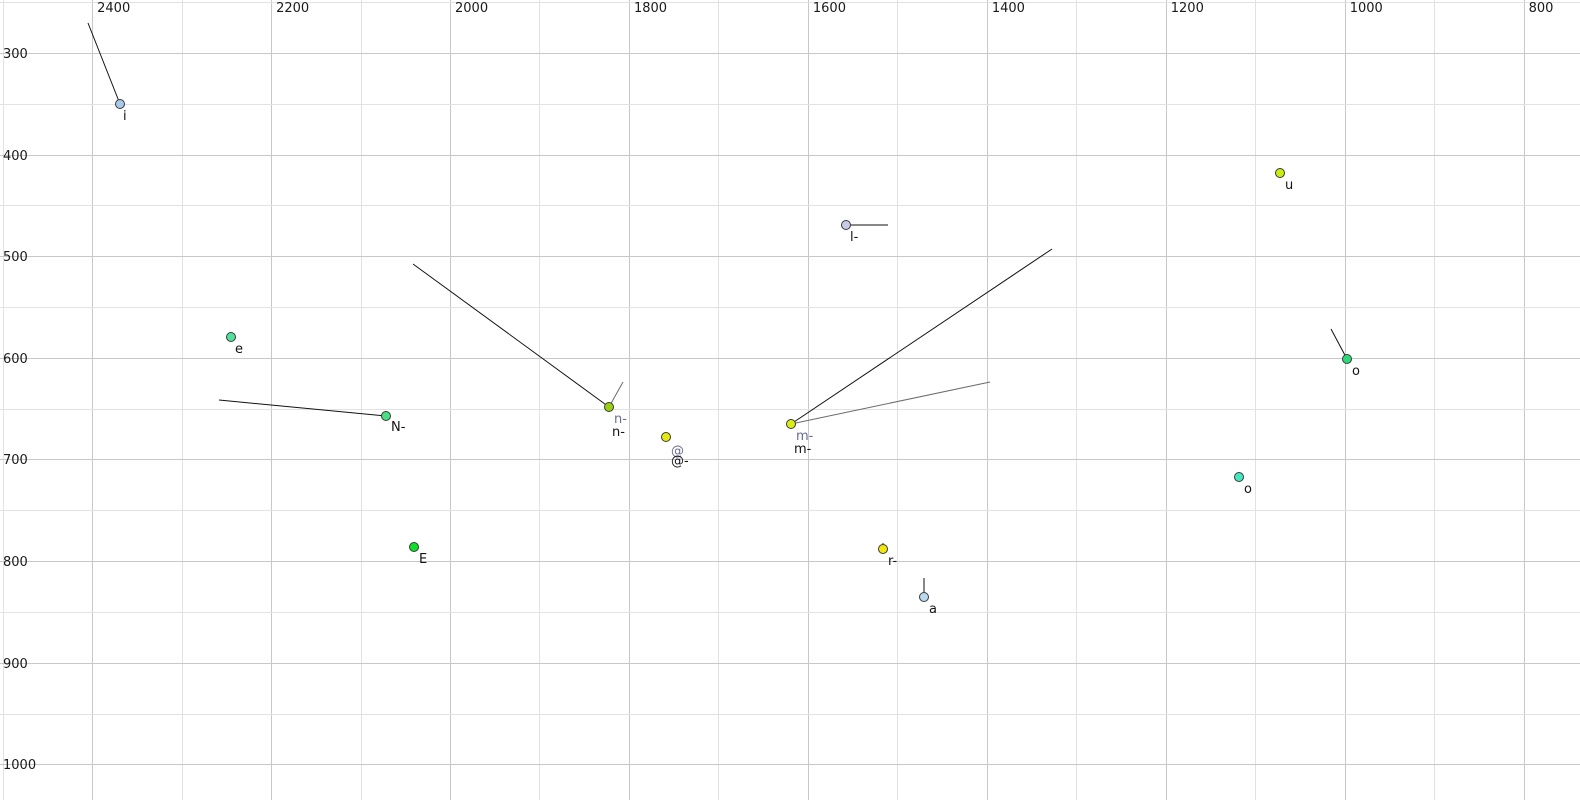 This screenshot has width=1580, height=800. I want to click on y-axis-tick-label: 600, so click(15, 359).